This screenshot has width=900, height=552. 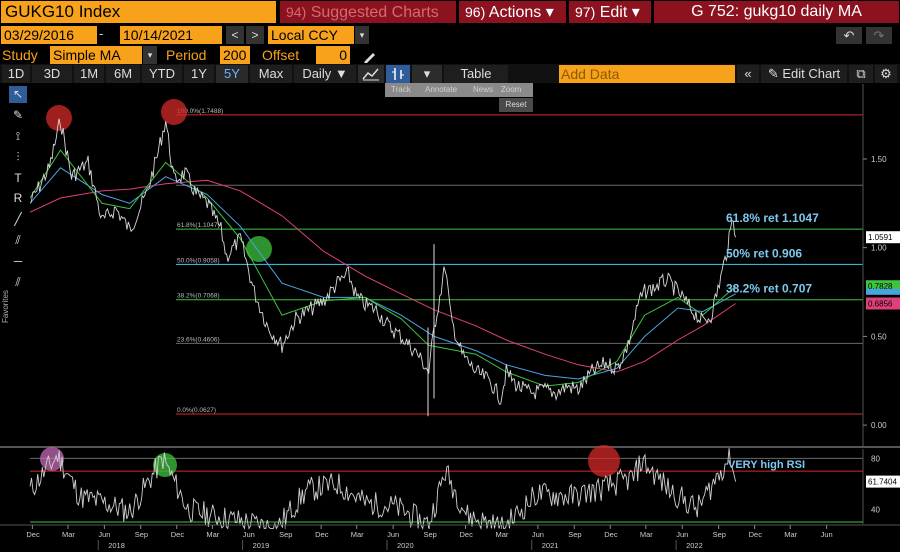 I want to click on price-tick-label: 0.50, so click(x=879, y=336).